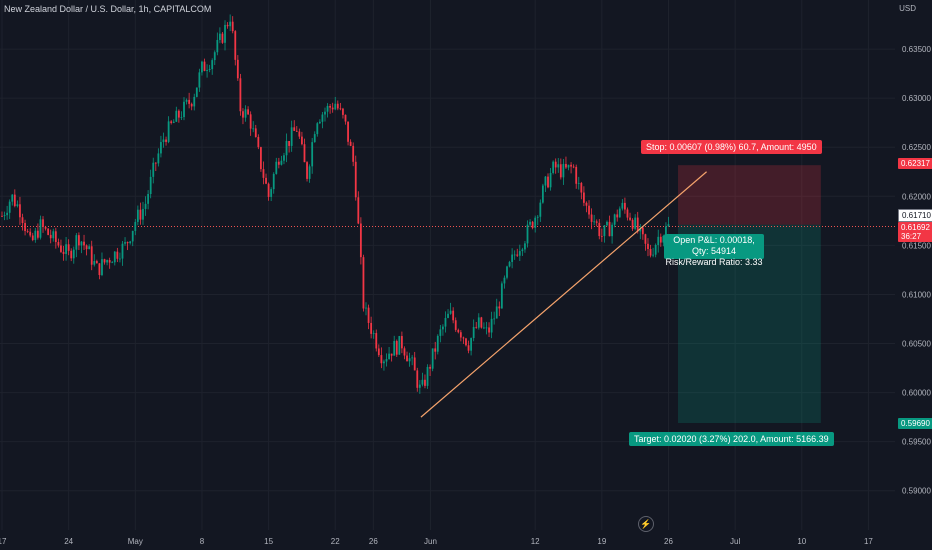 The image size is (932, 550). I want to click on trendline, so click(563, 294).